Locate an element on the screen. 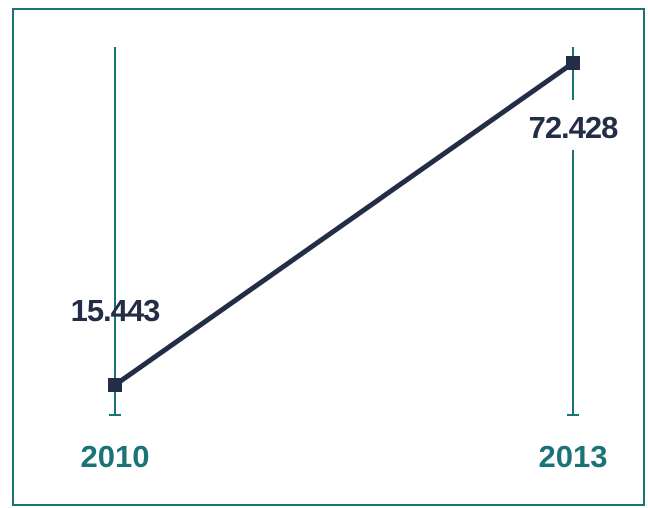 Image resolution: width=648 pixels, height=508 pixels. data-label-2010: 15.443 is located at coordinates (116, 310).